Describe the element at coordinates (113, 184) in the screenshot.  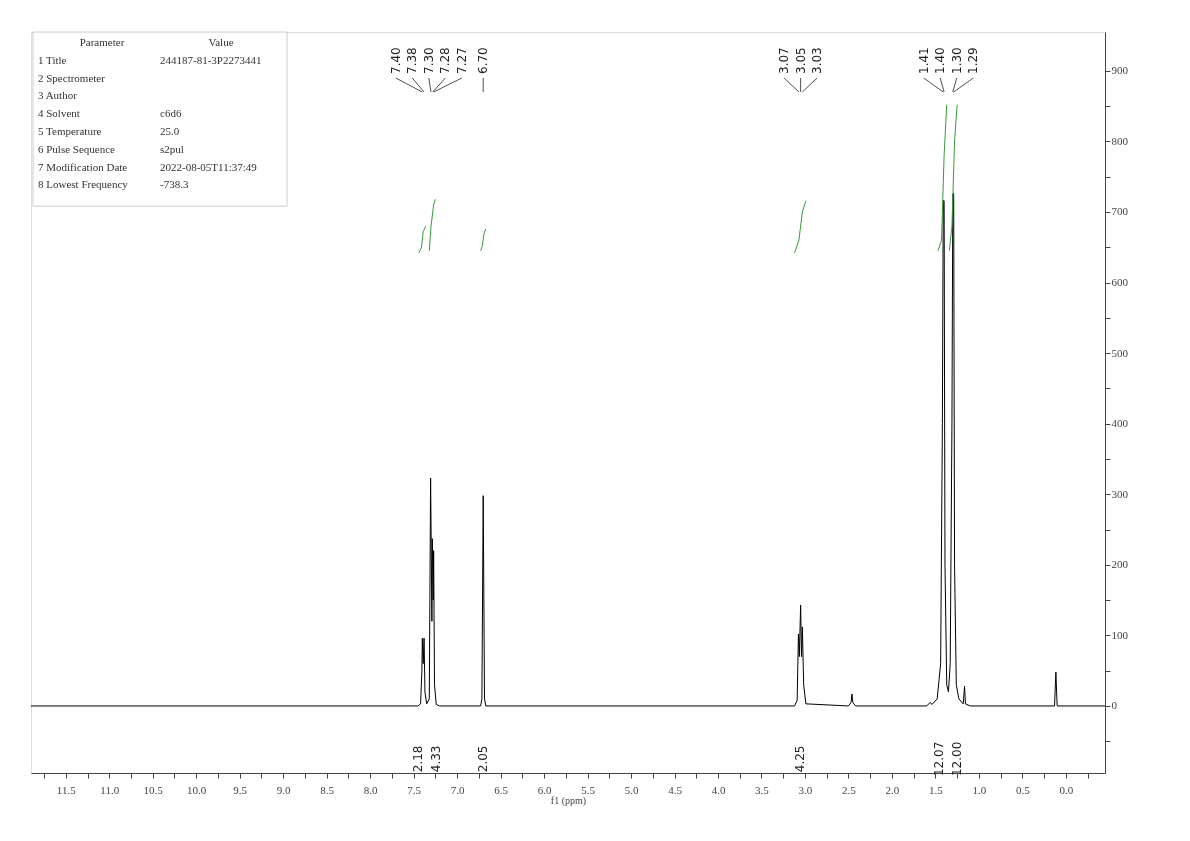
I see `text: 8 Lowest Frequency -738.3` at that location.